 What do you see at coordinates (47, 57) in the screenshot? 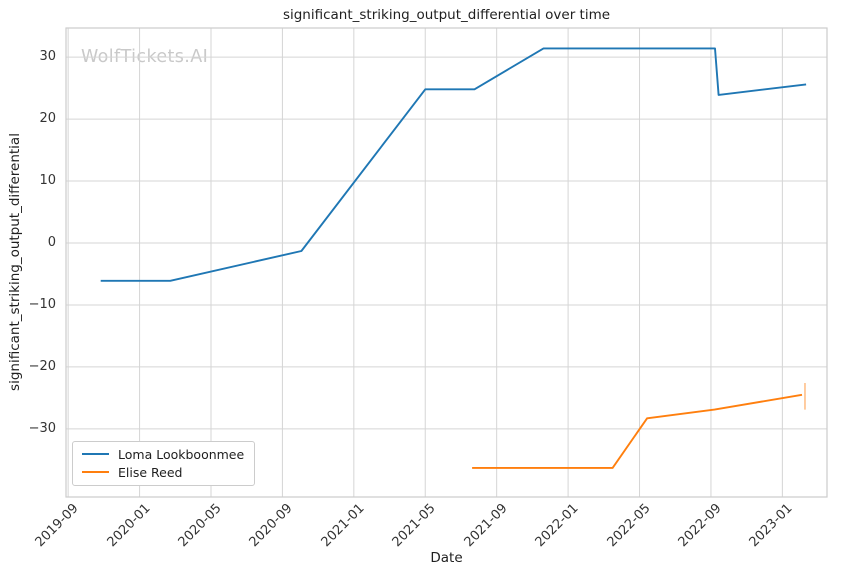
I see `y-tick-label: 30` at bounding box center [47, 57].